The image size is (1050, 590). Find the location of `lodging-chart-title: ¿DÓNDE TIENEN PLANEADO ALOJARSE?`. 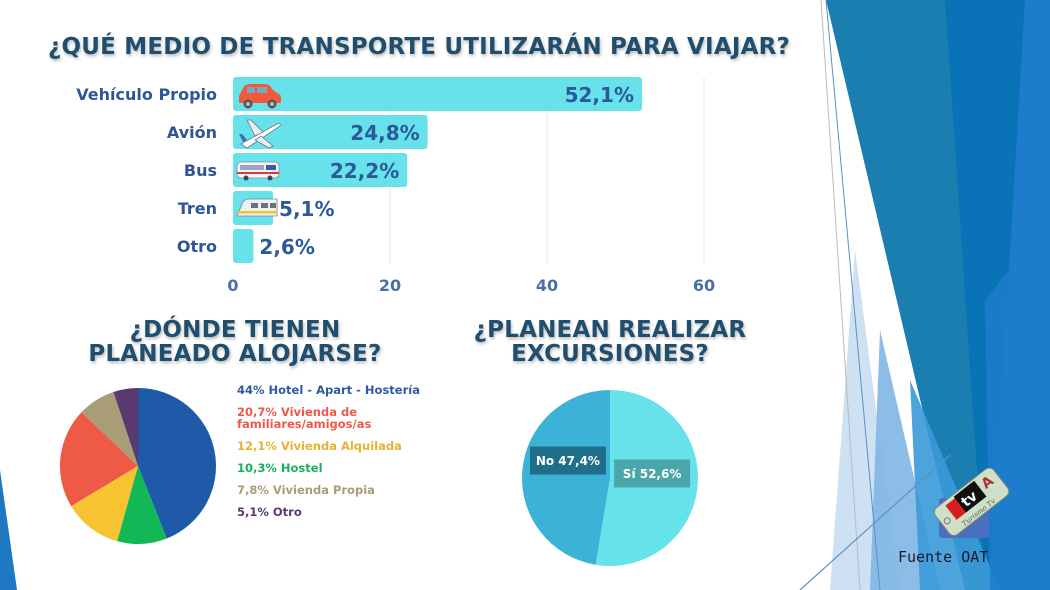

lodging-chart-title: ¿DÓNDE TIENEN PLANEADO ALOJARSE? is located at coordinates (235, 342).